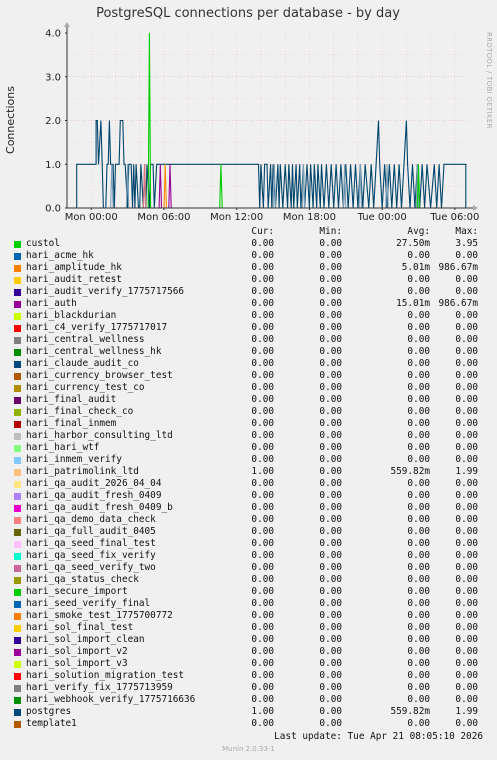 This screenshot has height=760, width=497. I want to click on legend-row: hari_currency_test_co 0.00 0.00 0.00 0.00, so click(248, 388).